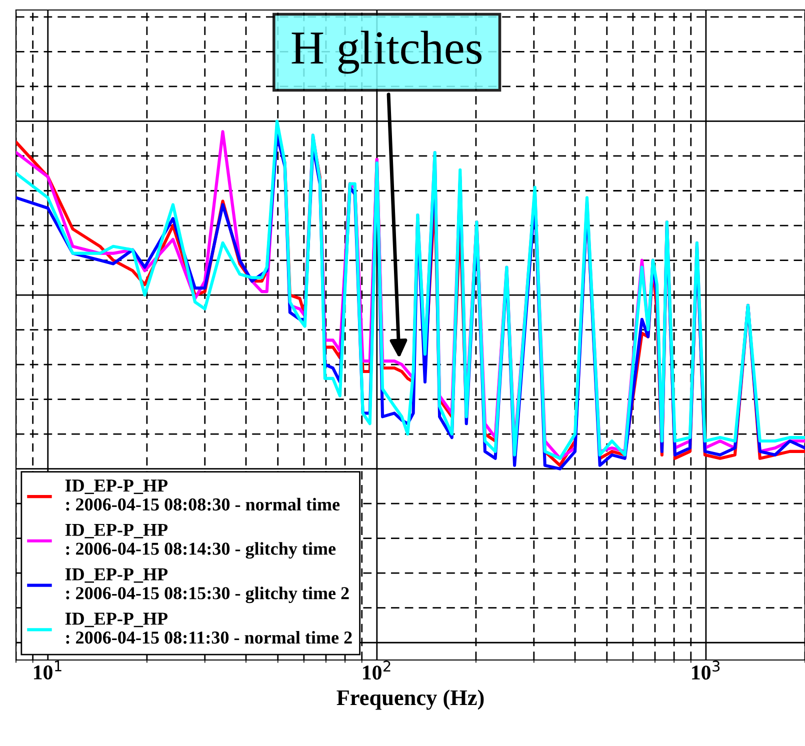 This screenshot has height=746, width=805. What do you see at coordinates (48, 670) in the screenshot?
I see `x-tick-label: 10$^{1}$` at bounding box center [48, 670].